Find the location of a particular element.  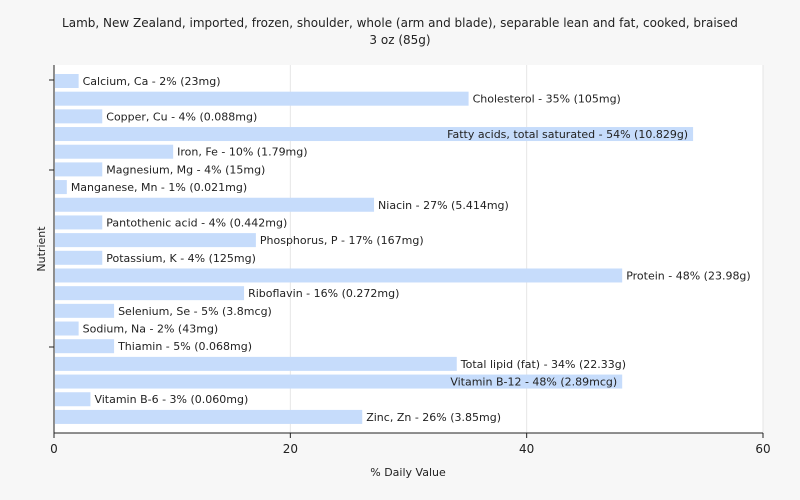

x-tick-label: 0 is located at coordinates (54, 449).